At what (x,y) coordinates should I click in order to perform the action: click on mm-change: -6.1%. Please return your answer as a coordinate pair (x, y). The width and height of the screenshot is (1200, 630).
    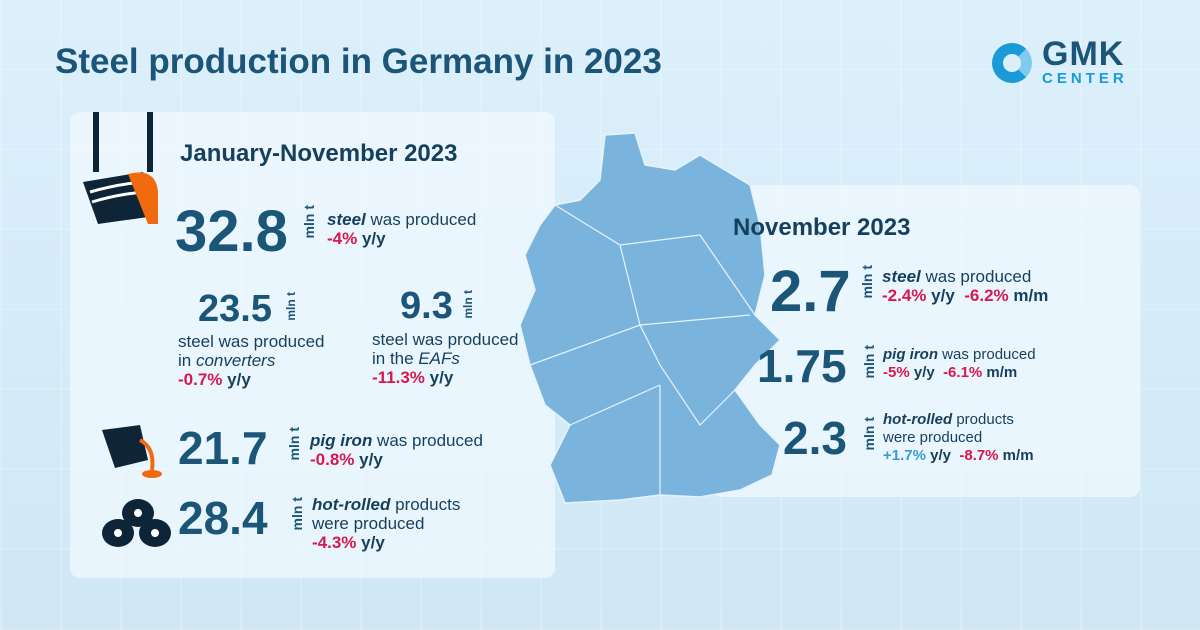
    Looking at the image, I should click on (963, 372).